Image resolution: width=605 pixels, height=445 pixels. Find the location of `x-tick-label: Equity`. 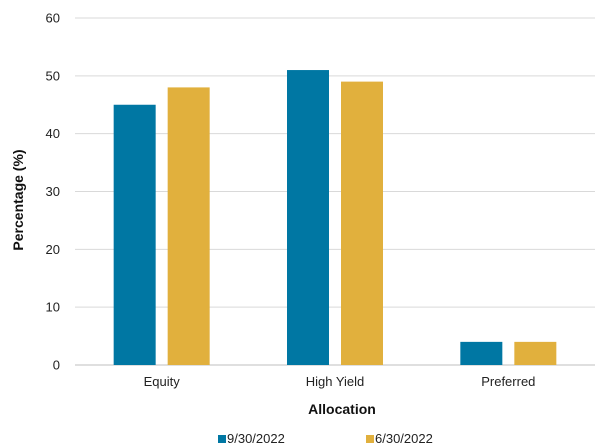

x-tick-label: Equity is located at coordinates (162, 381).